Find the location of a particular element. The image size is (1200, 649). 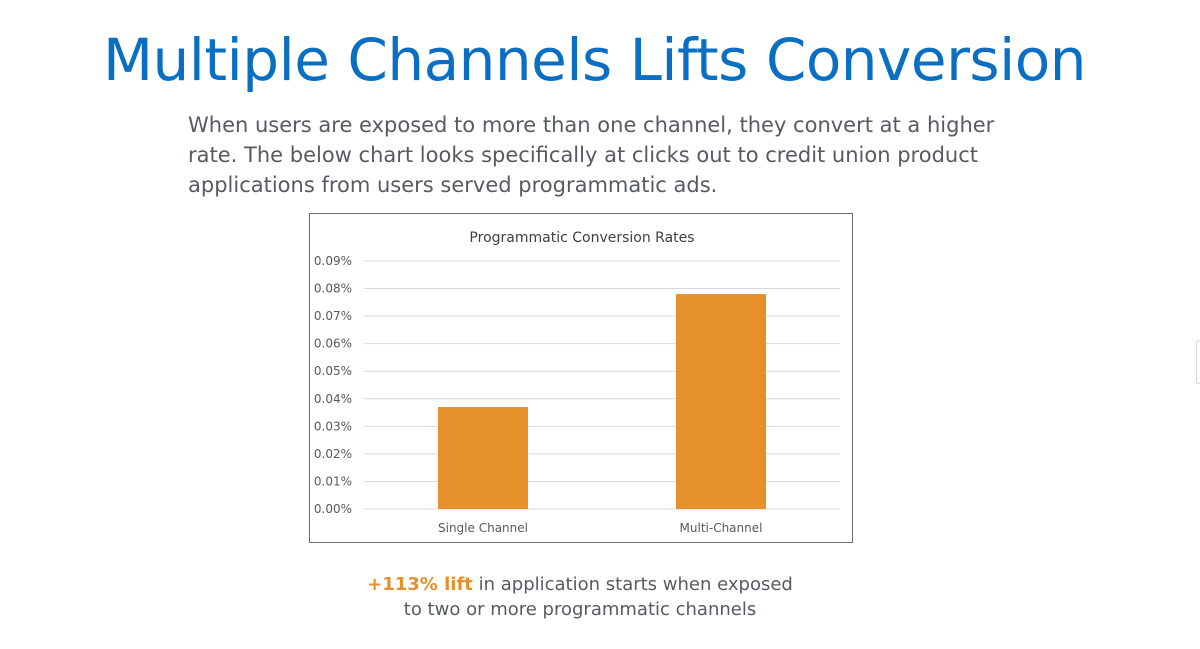

y-tick-label: 0.00% is located at coordinates (333, 509).